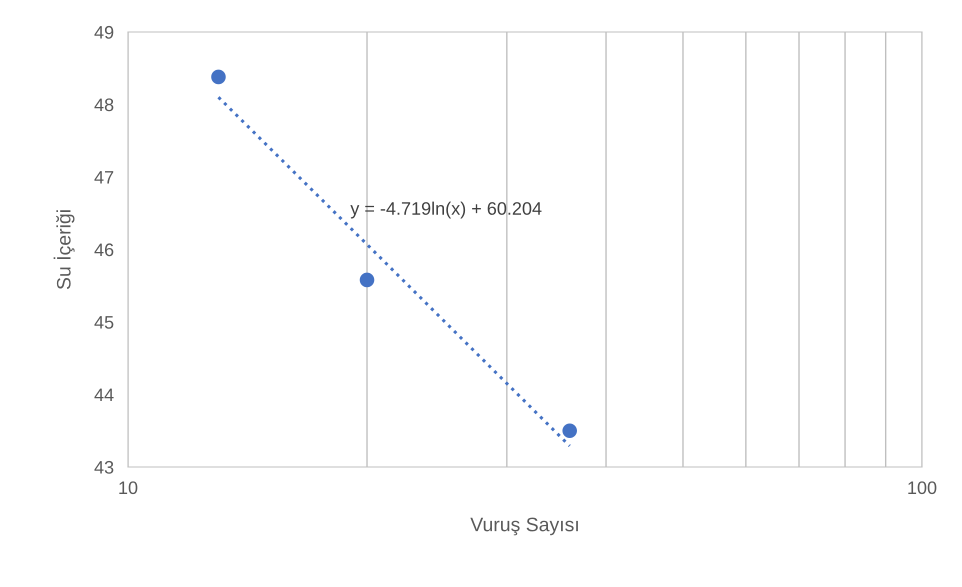 The image size is (962, 587). I want to click on y-axis-title: Su İçeriği, so click(64, 250).